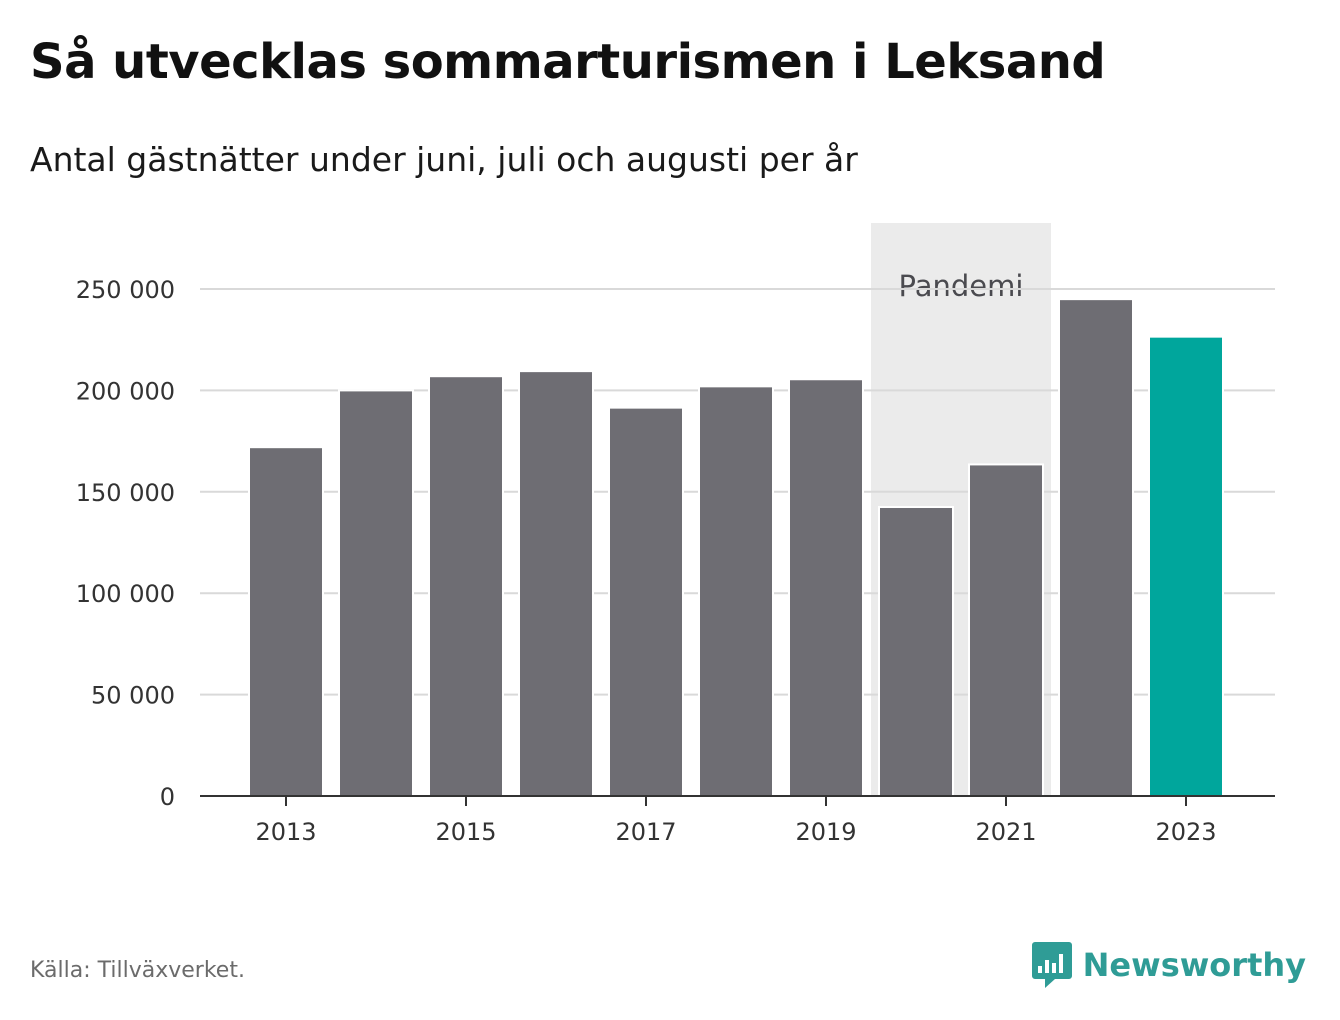 The height and width of the screenshot is (1020, 1340). Describe the element at coordinates (376, 593) in the screenshot. I see `bar-2014` at that location.